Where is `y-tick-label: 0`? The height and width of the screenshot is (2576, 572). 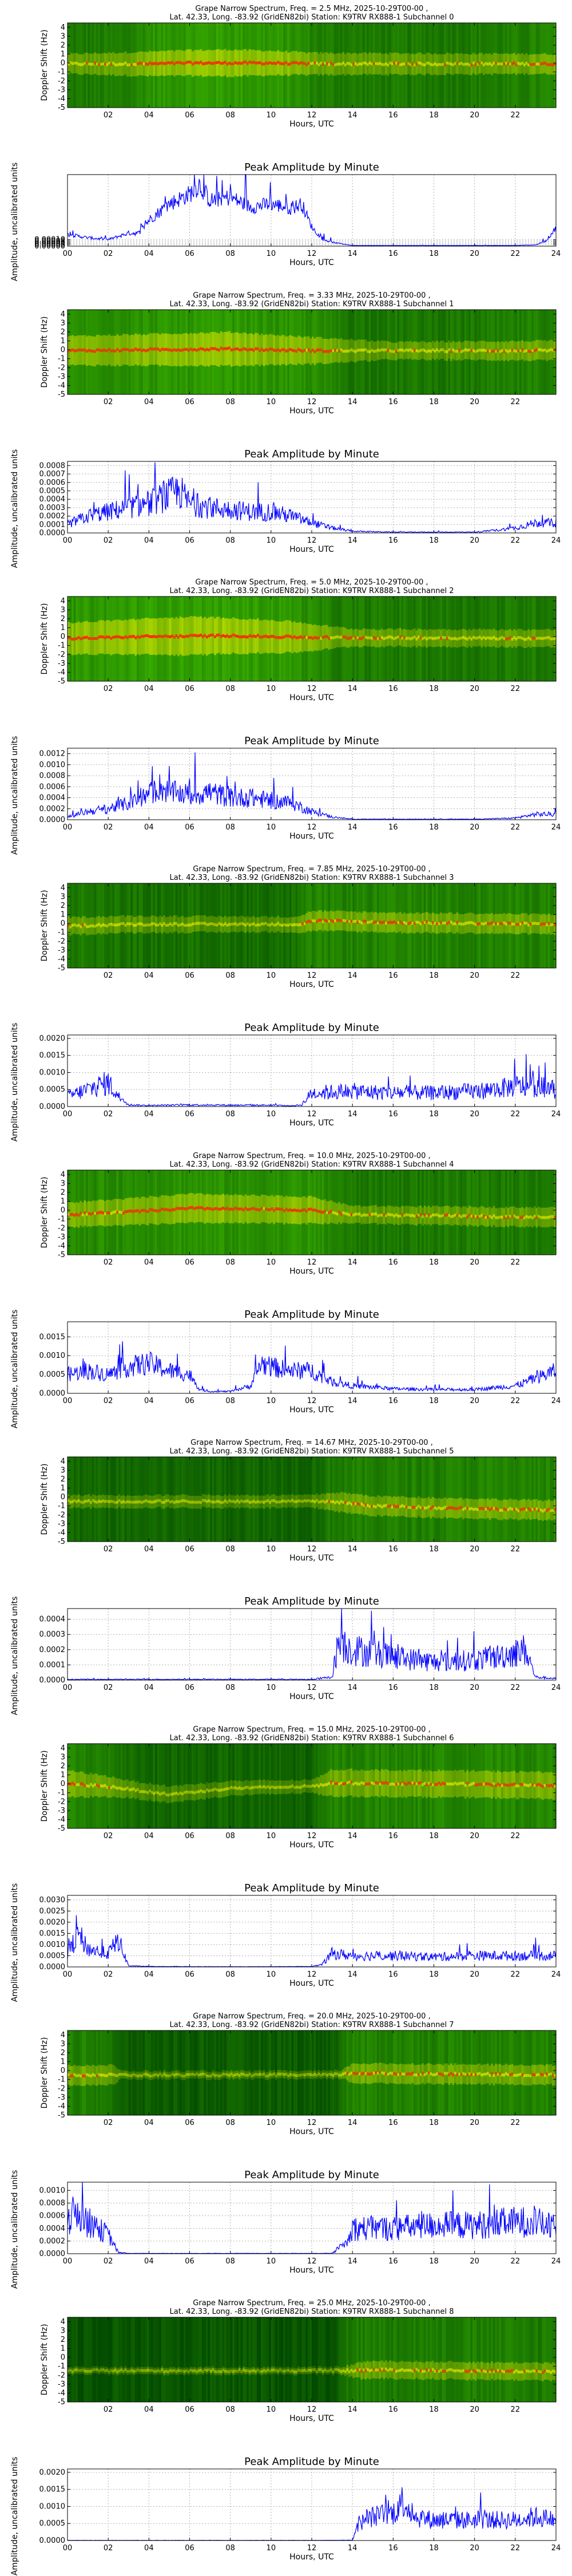
y-tick-label: 0 is located at coordinates (63, 1210).